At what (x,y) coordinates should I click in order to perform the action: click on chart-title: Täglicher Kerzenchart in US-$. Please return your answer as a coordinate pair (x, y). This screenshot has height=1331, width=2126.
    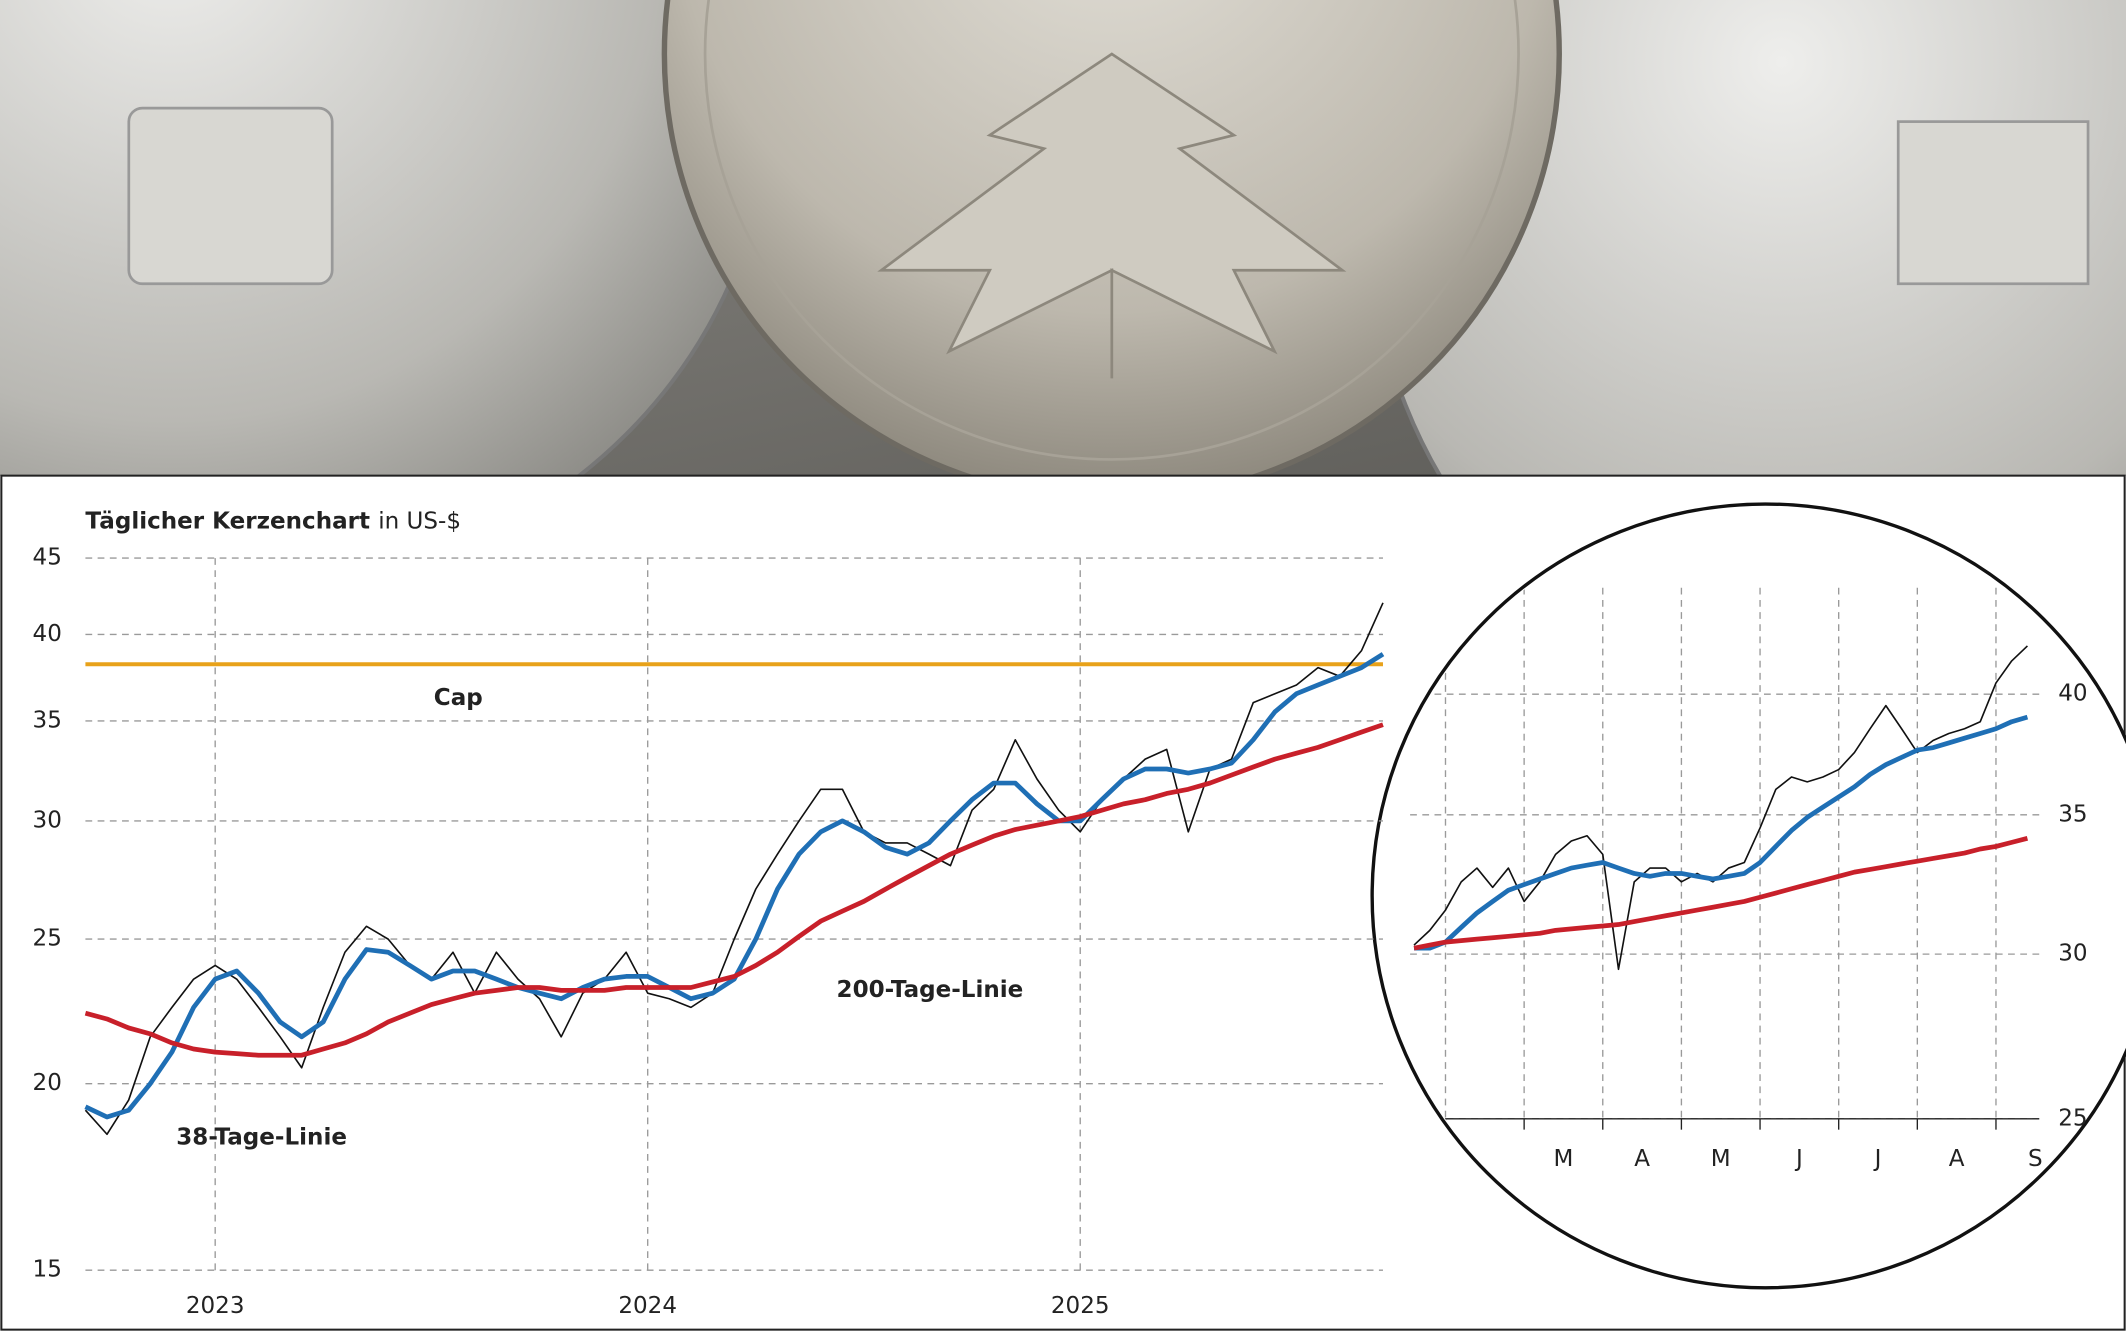
    Looking at the image, I should click on (273, 521).